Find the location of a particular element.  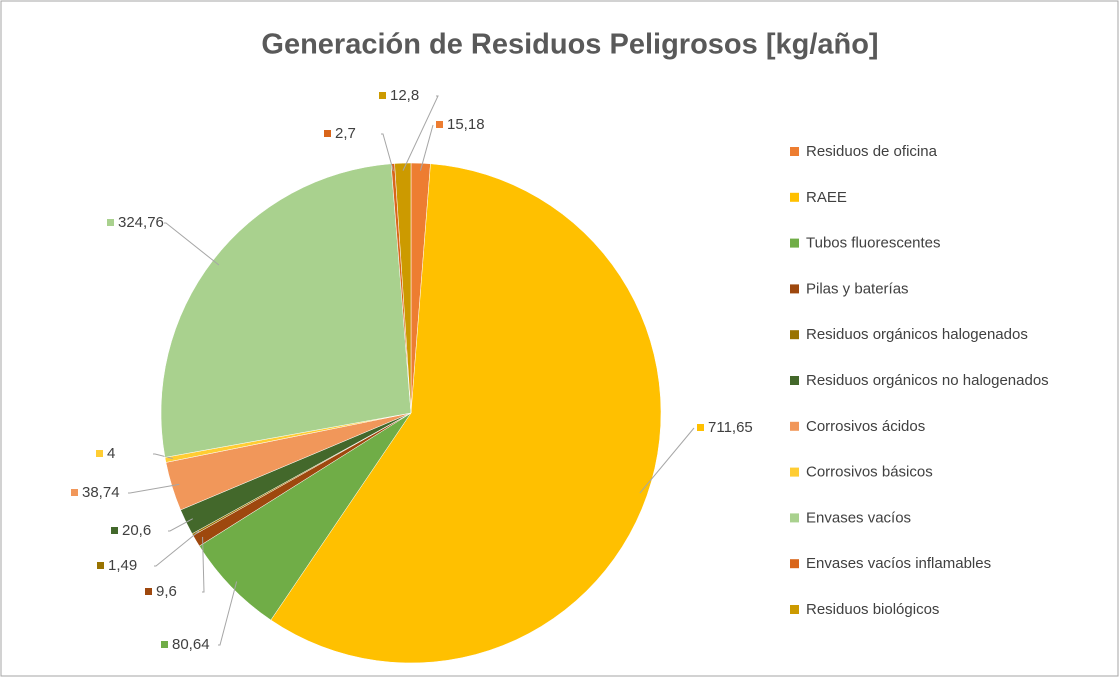

data-label: 2,7 is located at coordinates (345, 133).